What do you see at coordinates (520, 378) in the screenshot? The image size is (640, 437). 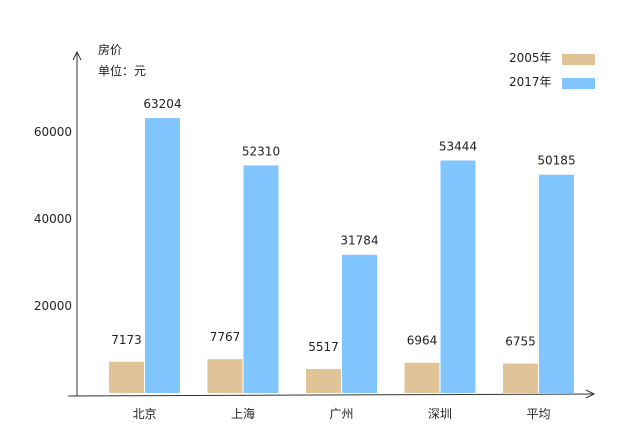 I see `bar-2005年-平均` at bounding box center [520, 378].